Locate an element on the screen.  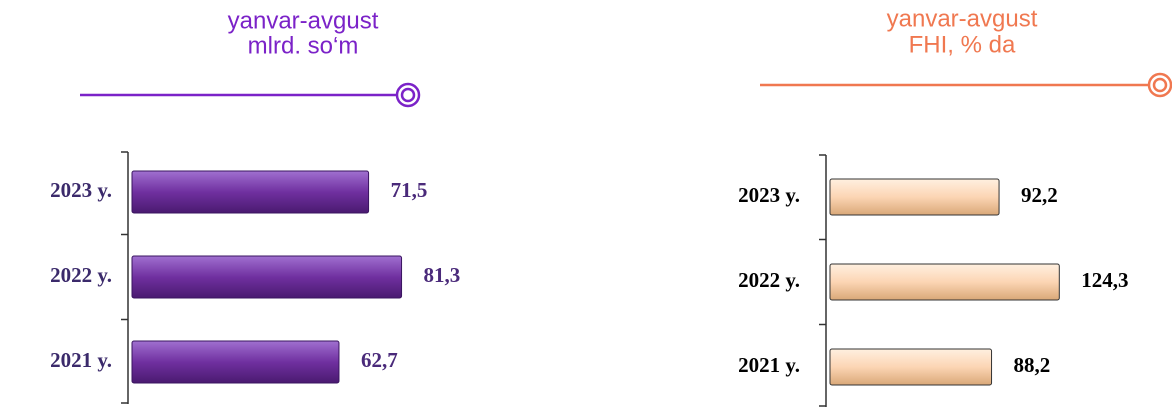
value-label: 92,2 is located at coordinates (1039, 195).